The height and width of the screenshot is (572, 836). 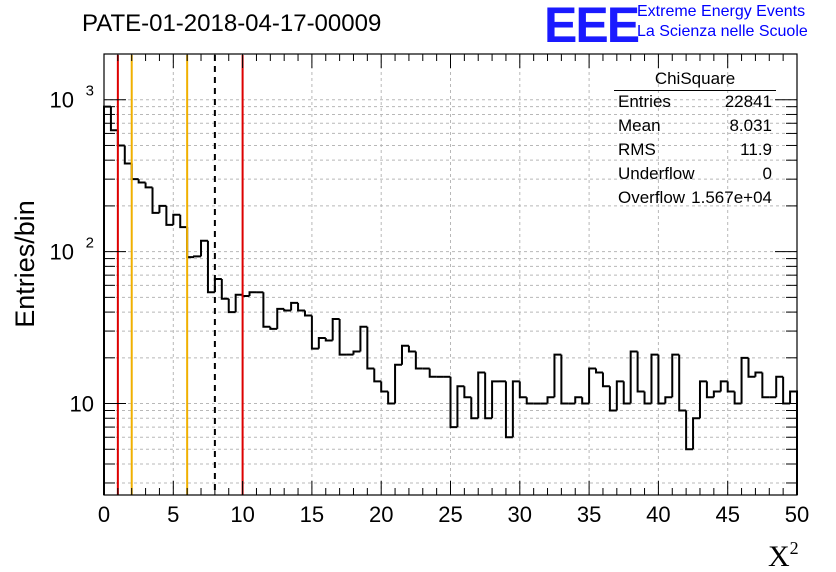 I want to click on x-tick-label: 45, so click(x=727, y=514).